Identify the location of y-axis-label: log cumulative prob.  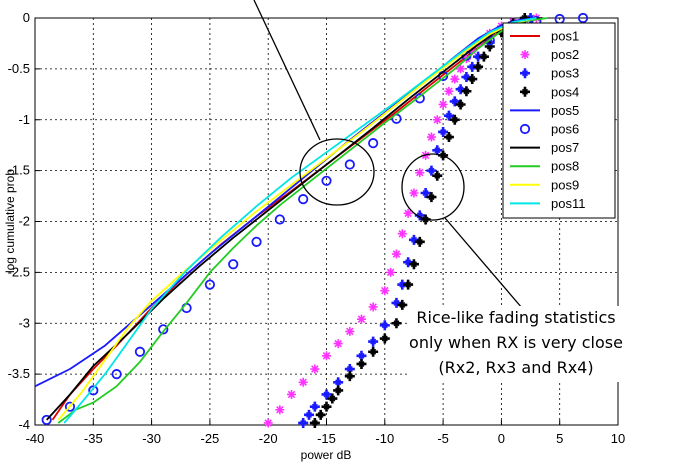
(10, 221).